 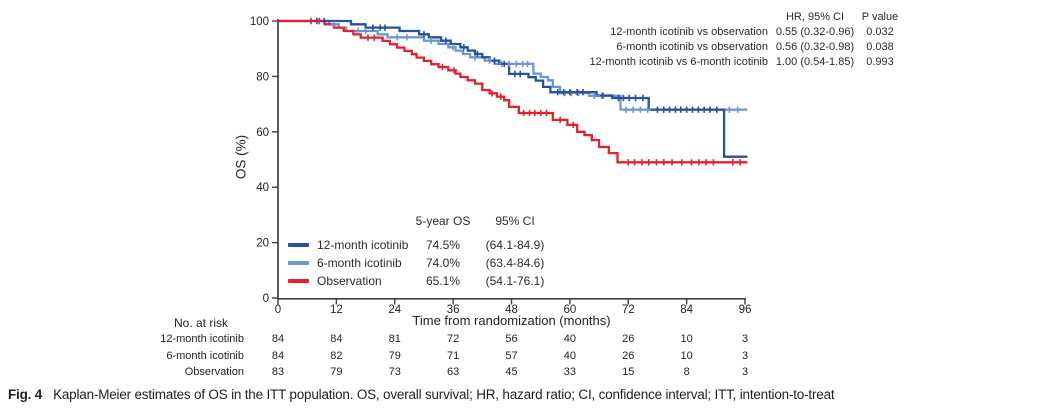 I want to click on x-tick-label: 84, so click(x=686, y=310).